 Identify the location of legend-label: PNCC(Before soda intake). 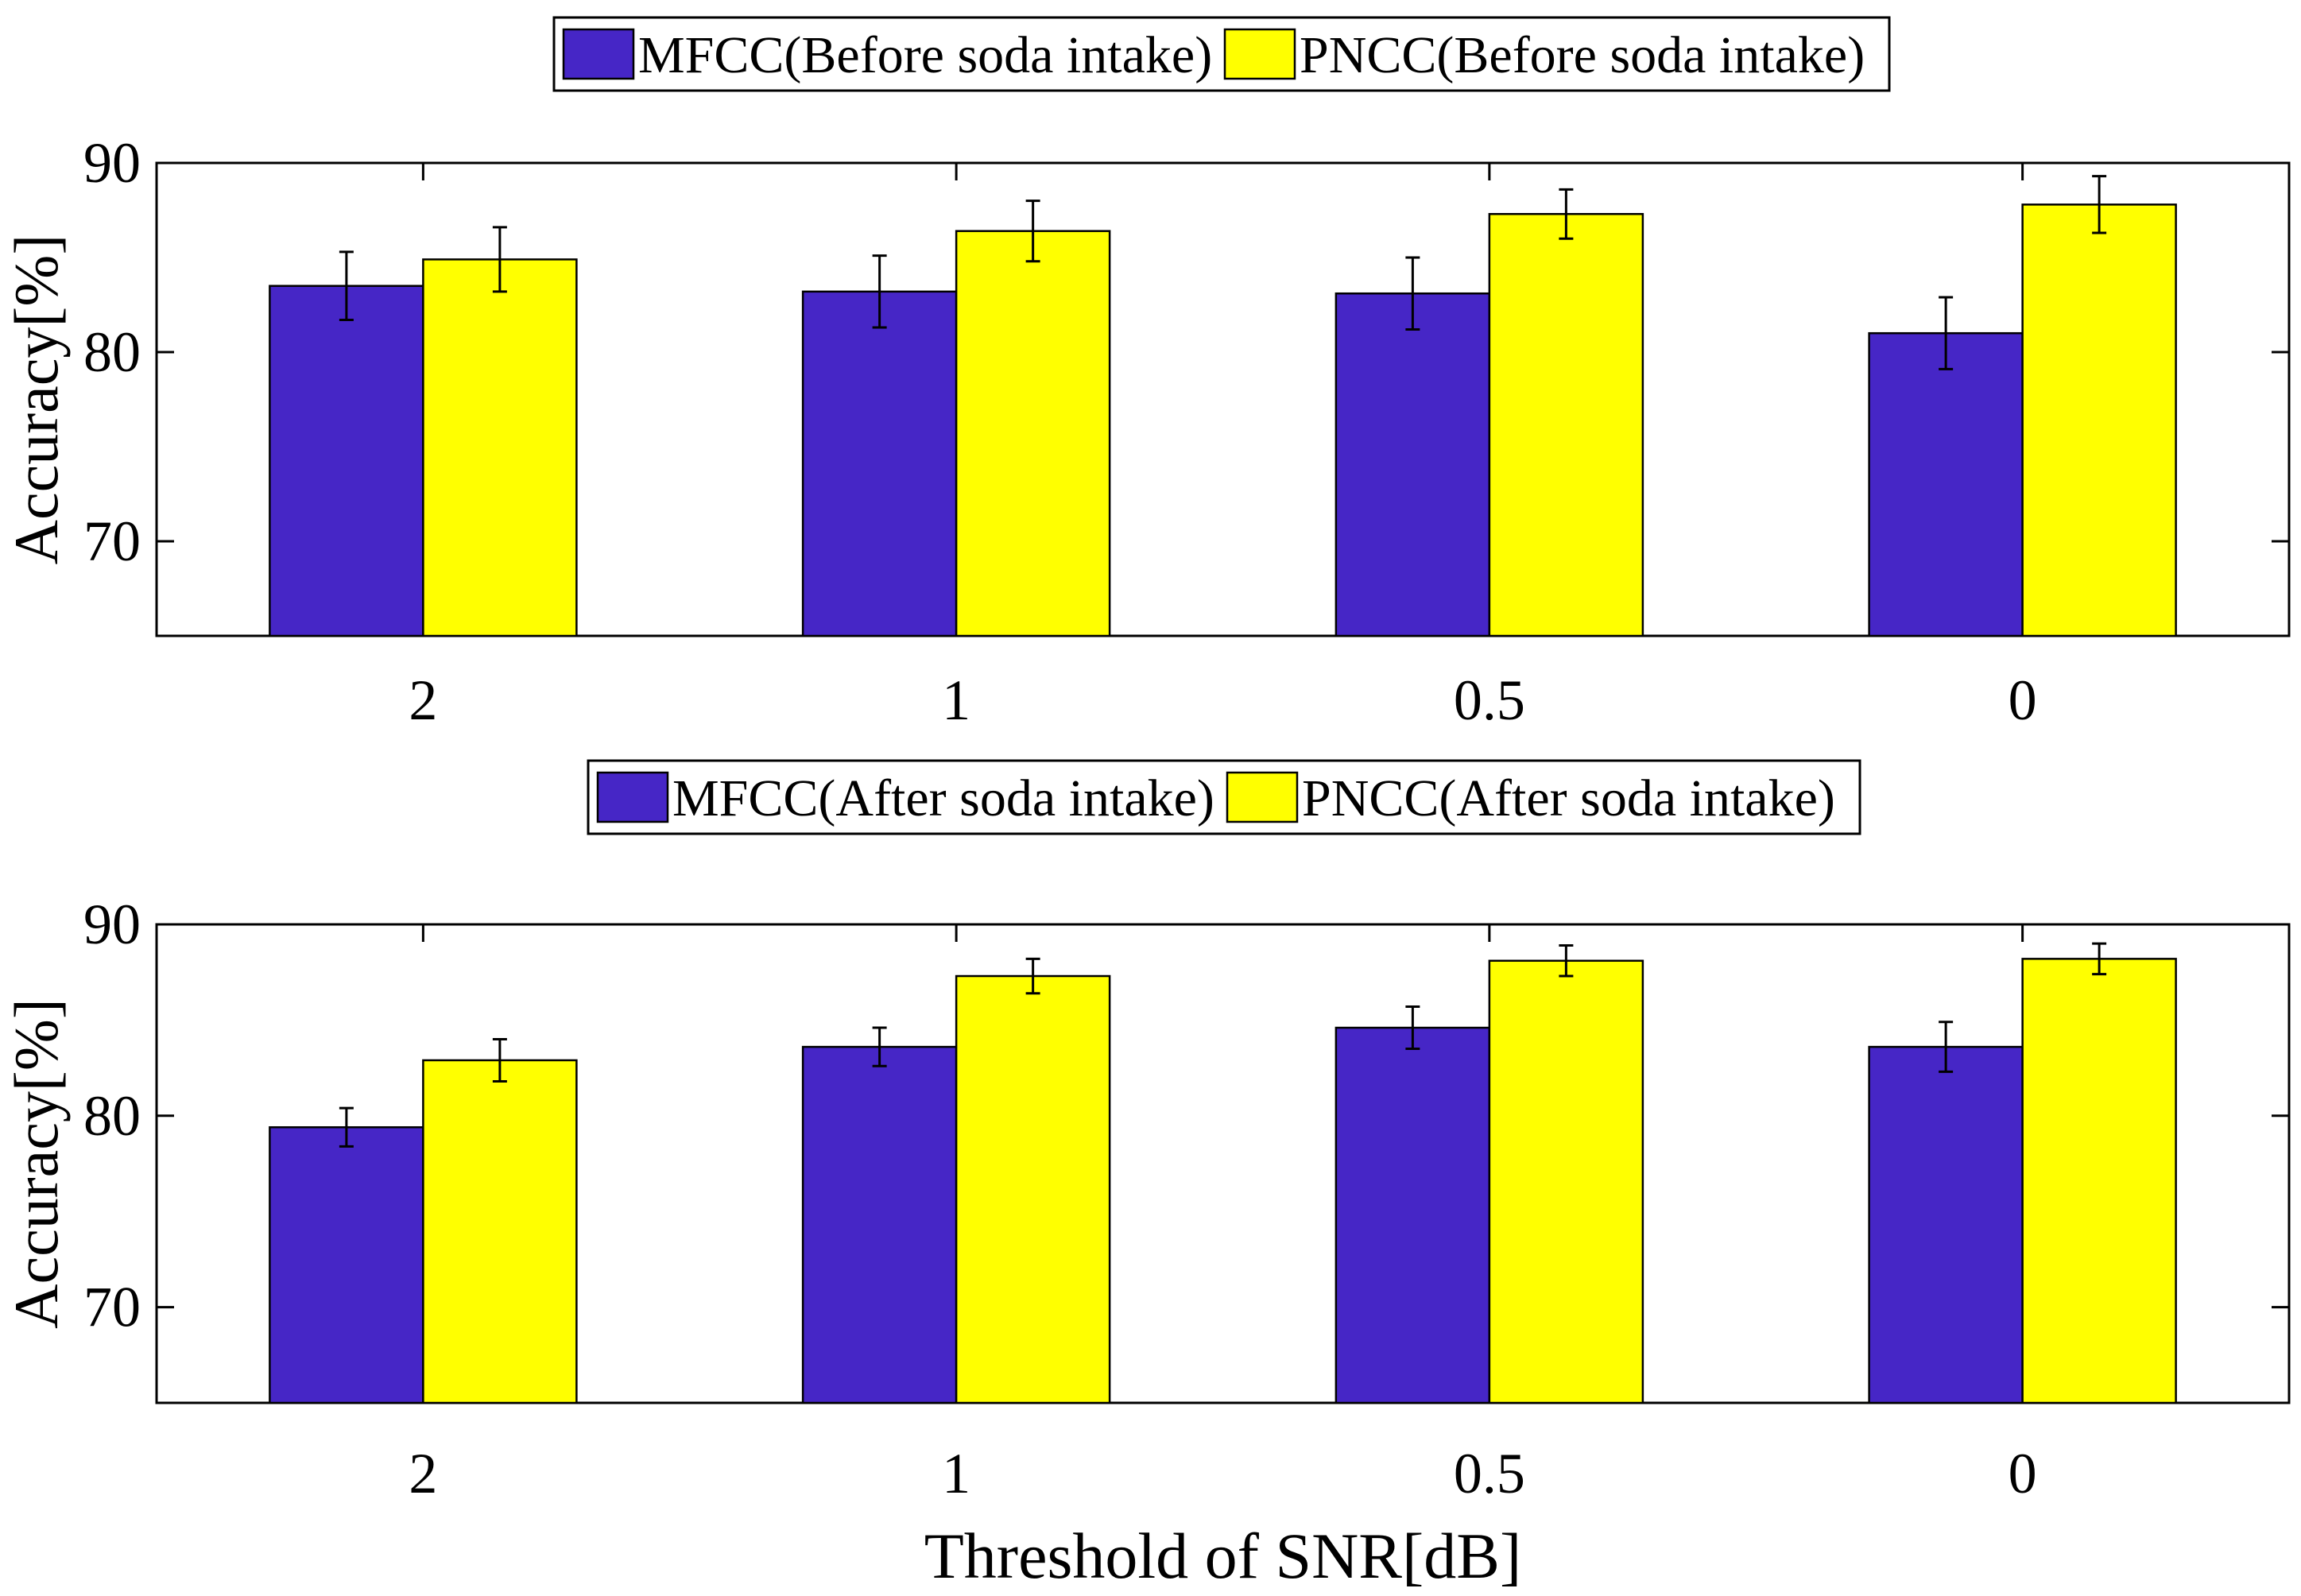
(1582, 55).